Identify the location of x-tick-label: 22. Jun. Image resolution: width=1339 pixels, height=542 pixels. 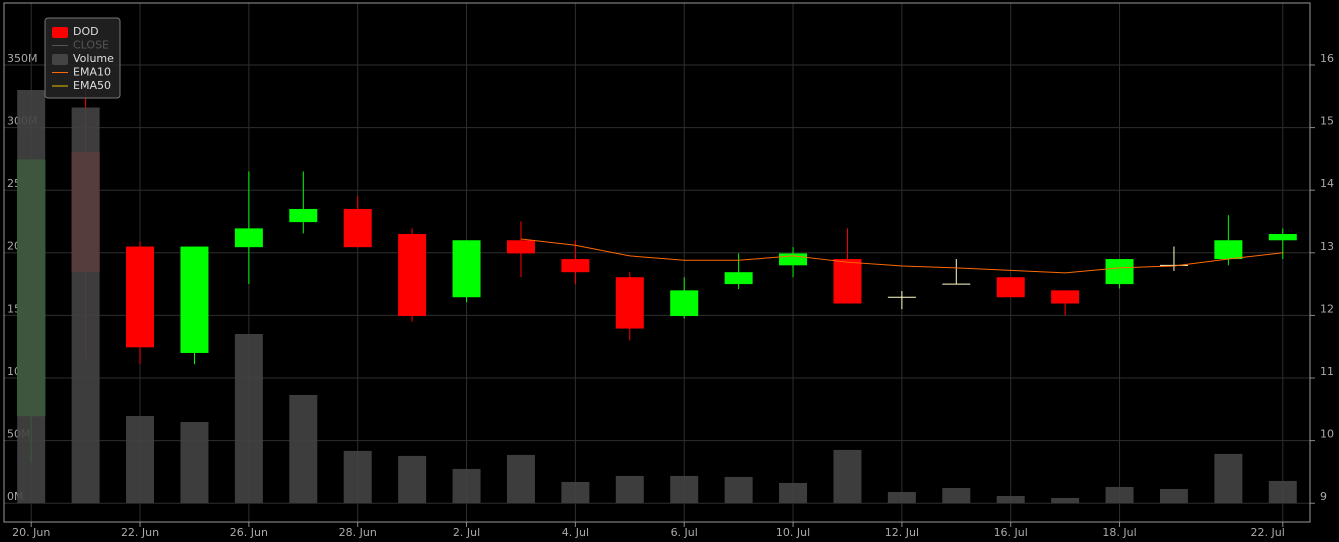
(140, 532).